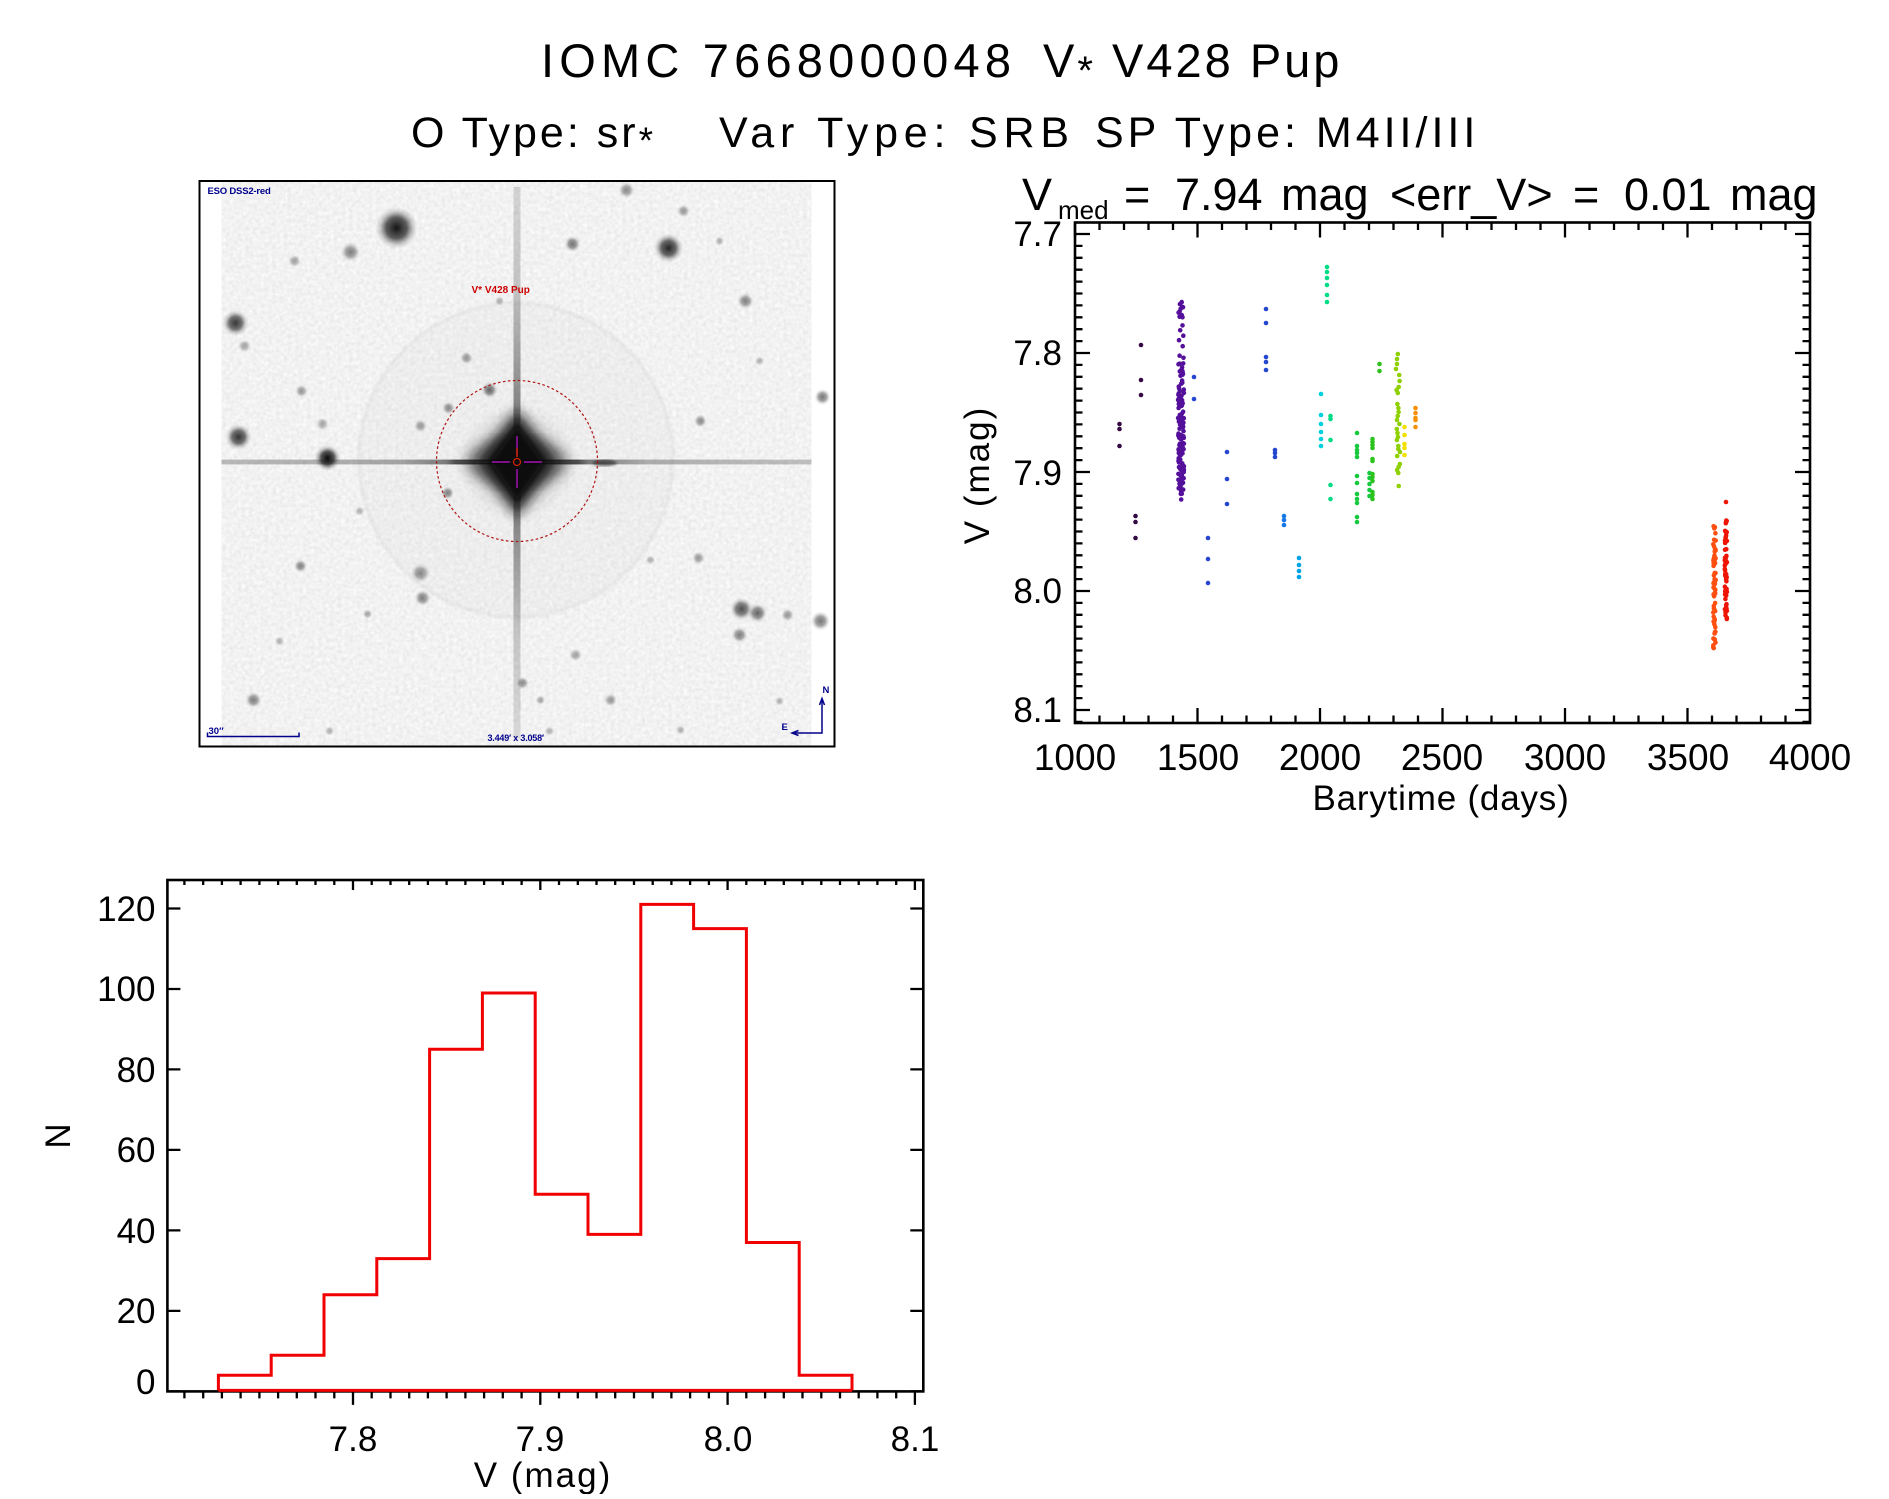 This screenshot has height=1499, width=1889. Describe the element at coordinates (1565, 757) in the screenshot. I see `svg-text: 3000` at that location.